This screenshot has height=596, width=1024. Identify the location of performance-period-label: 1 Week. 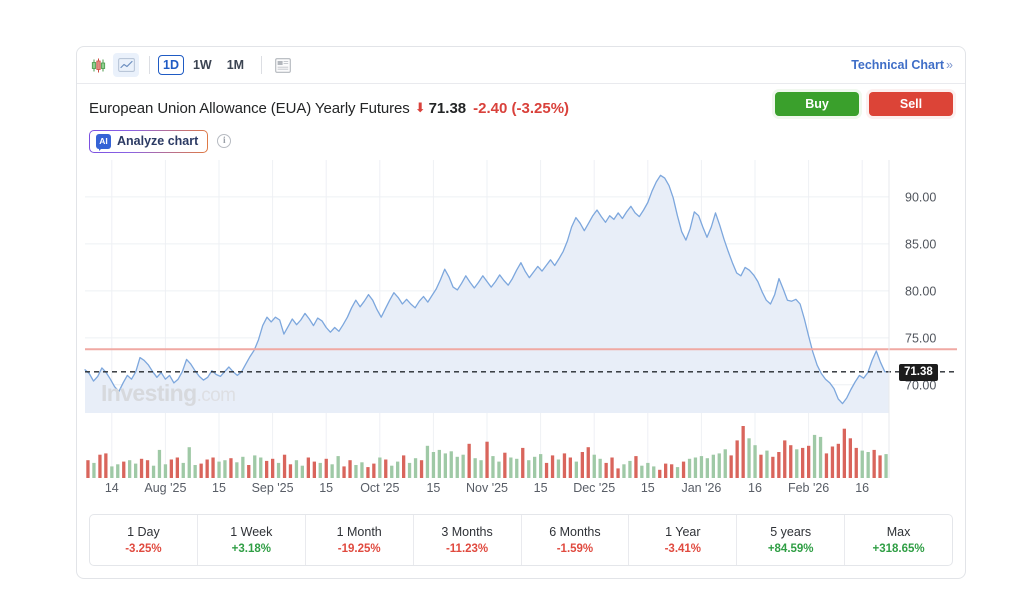
(251, 532).